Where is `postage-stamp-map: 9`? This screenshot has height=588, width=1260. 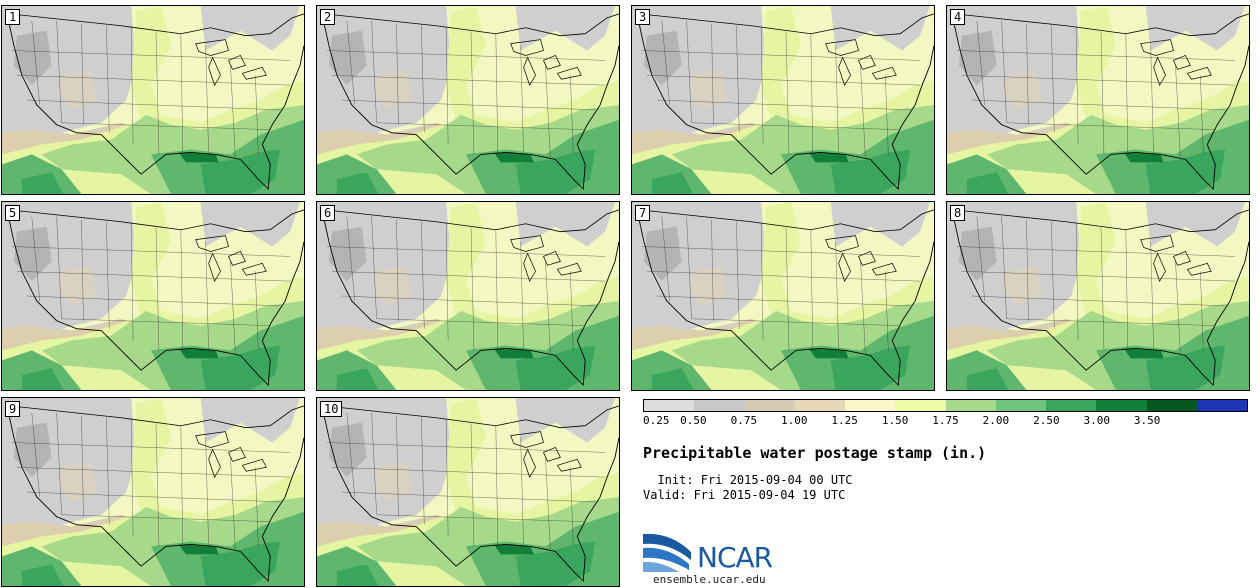
postage-stamp-map: 9 is located at coordinates (153, 492).